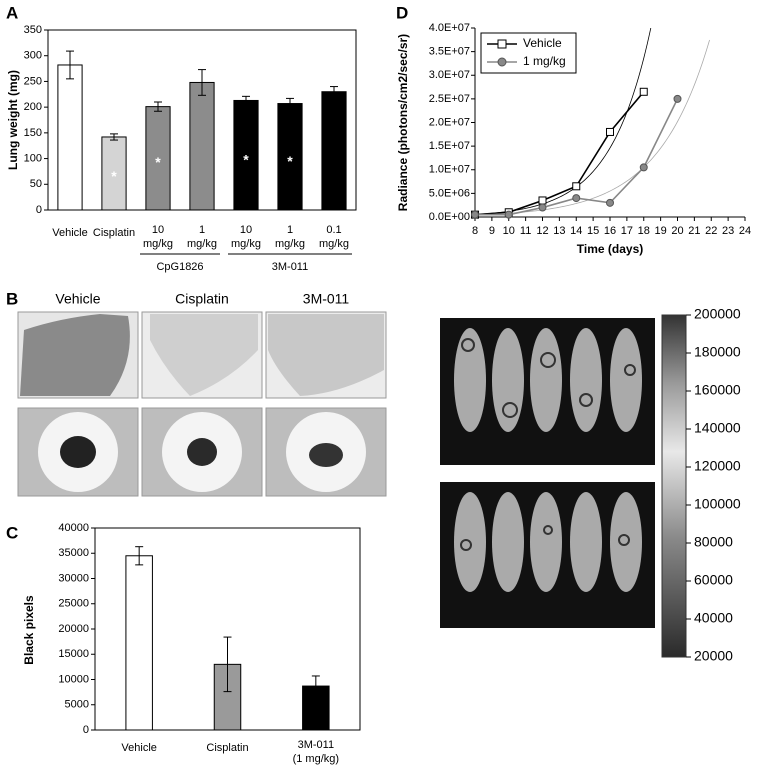 The width and height of the screenshot is (777, 774). Describe the element at coordinates (449, 217) in the screenshot. I see `y-tick-label: 0.0E+00` at that location.